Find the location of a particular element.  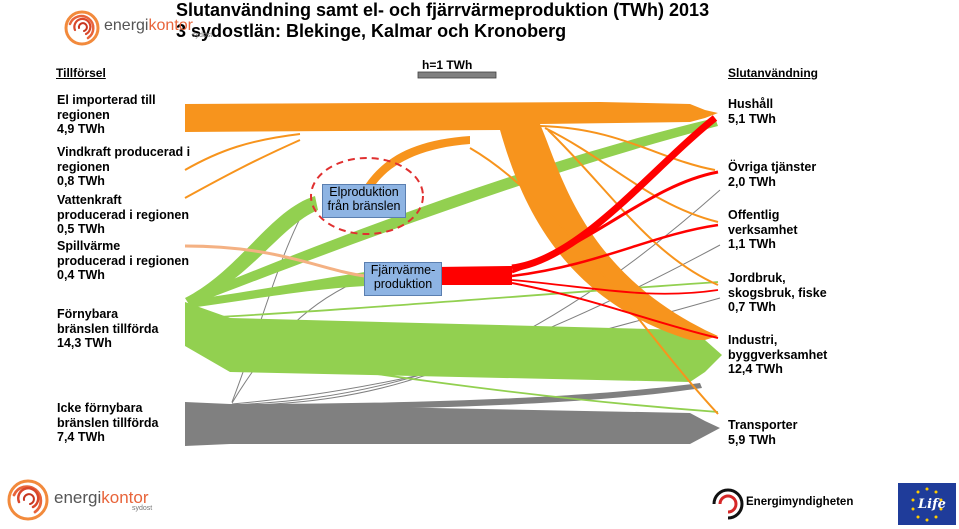

renewable-thin-lines is located at coordinates (459, 347).